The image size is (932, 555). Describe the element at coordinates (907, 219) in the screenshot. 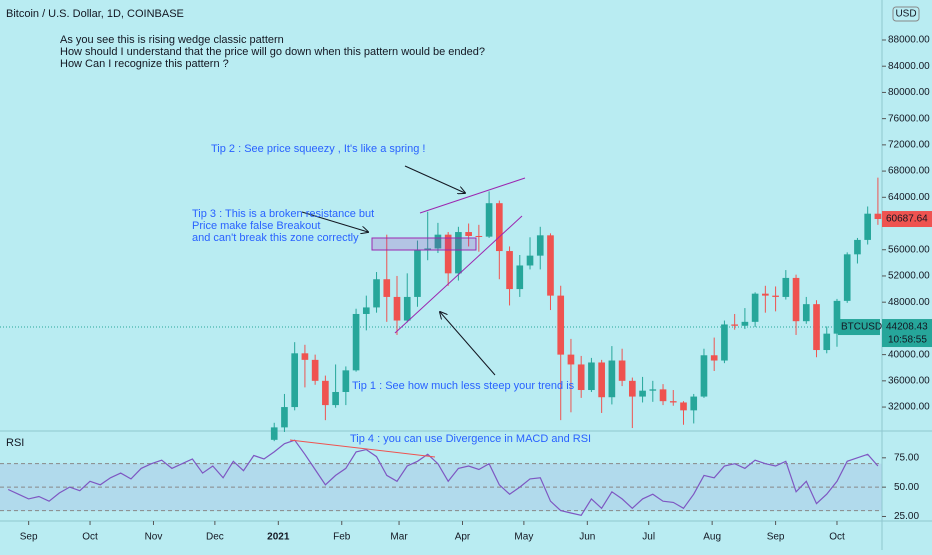

I see `last-price-label: 60687.64` at that location.